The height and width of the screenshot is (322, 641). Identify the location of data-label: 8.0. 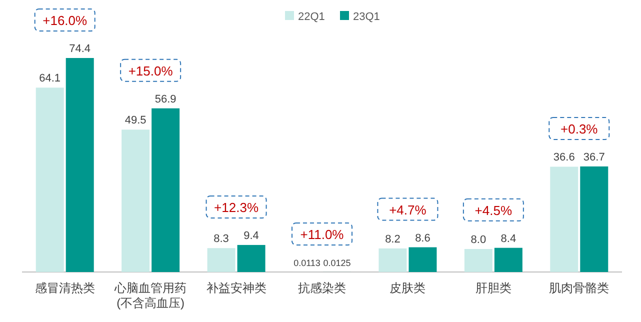
(478, 240).